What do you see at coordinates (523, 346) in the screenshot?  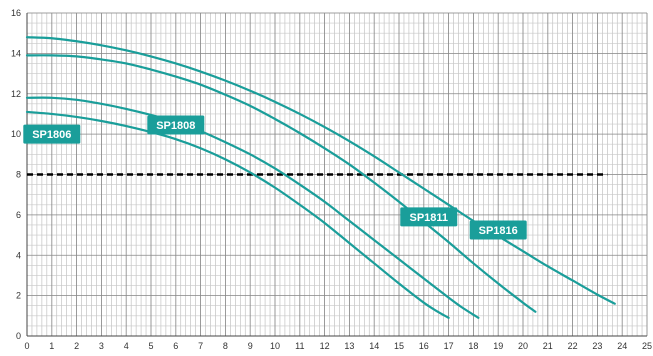 I see `x-tick-label: 20` at bounding box center [523, 346].